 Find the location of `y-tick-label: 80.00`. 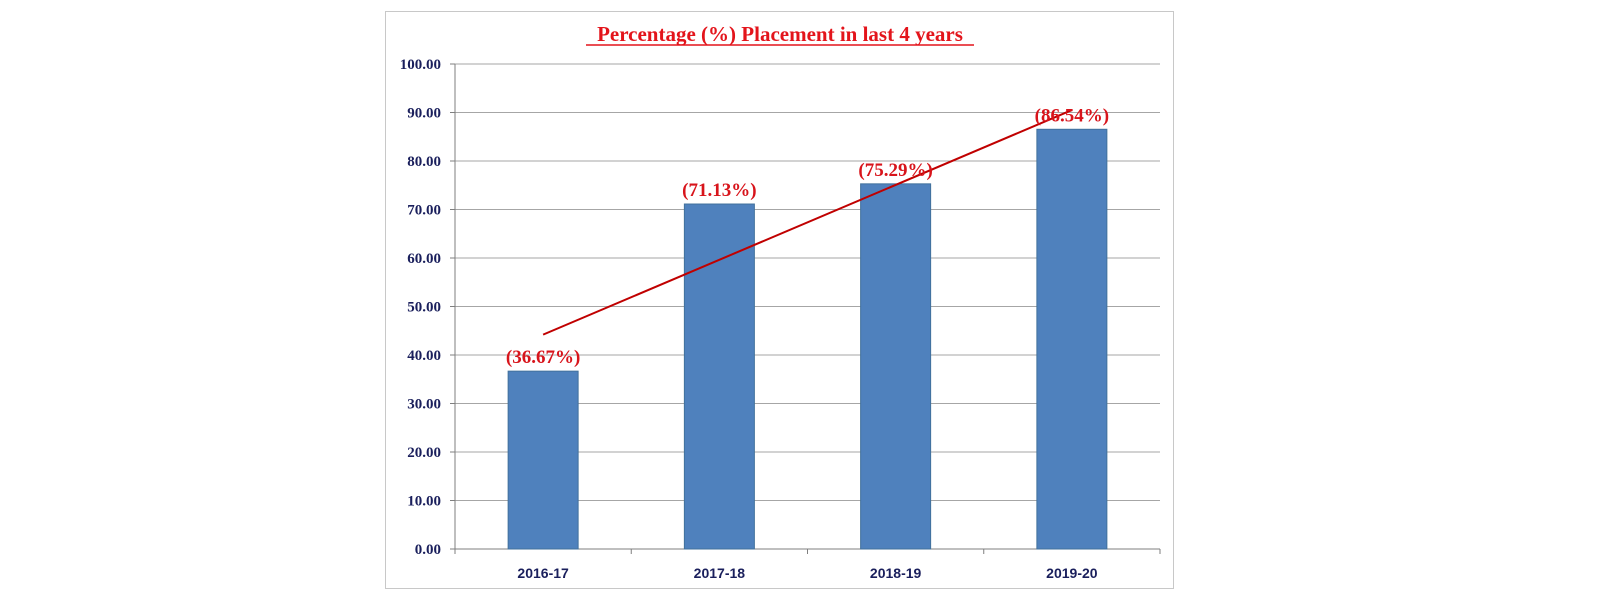

y-tick-label: 80.00 is located at coordinates (424, 162).